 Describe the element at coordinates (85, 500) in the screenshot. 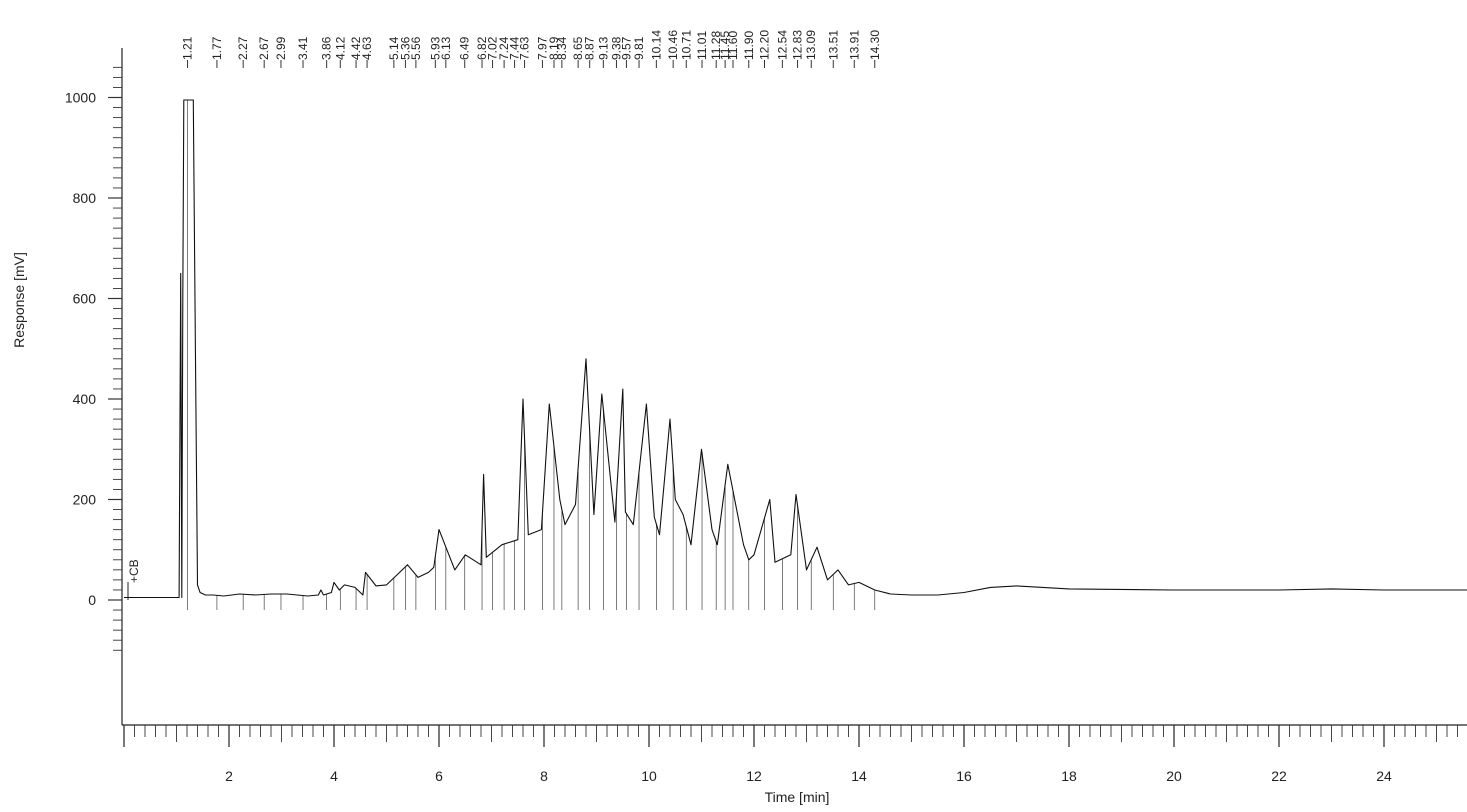

I see `y-tick-label: 200` at that location.